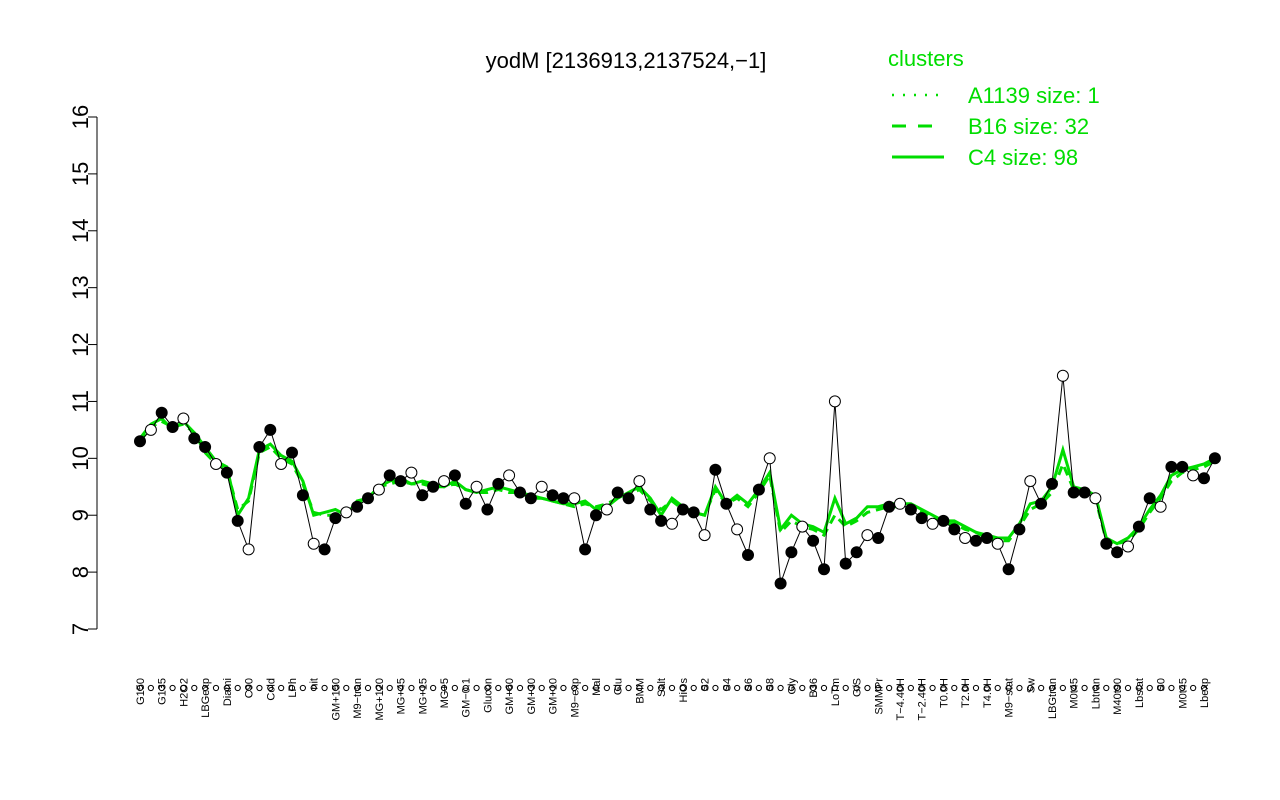 The image size is (1280, 800). I want to click on x-tick-label: Salt, so click(662, 687).